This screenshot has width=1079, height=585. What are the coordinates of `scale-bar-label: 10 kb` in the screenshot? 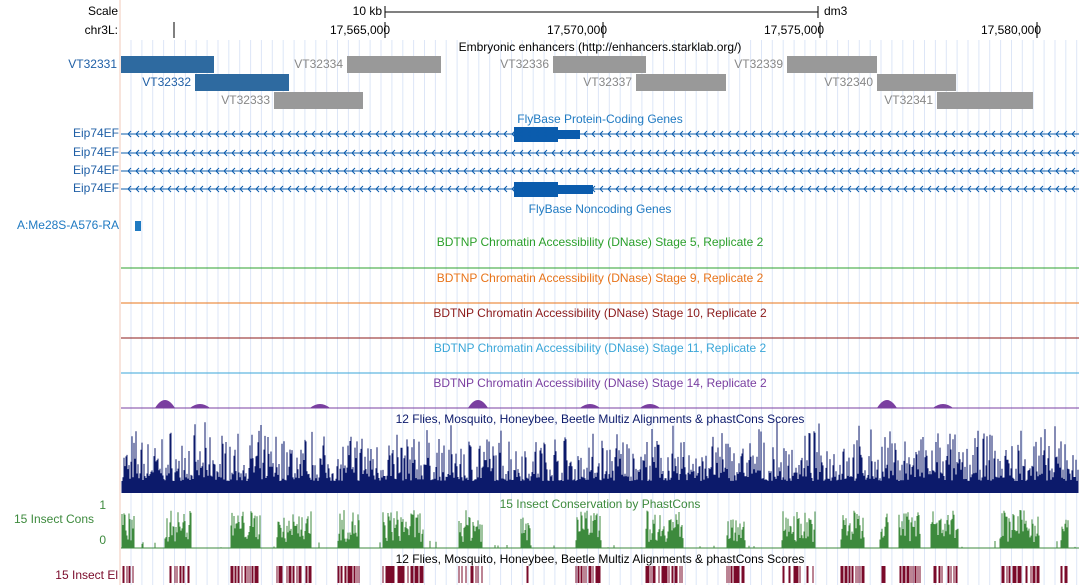 It's located at (368, 11).